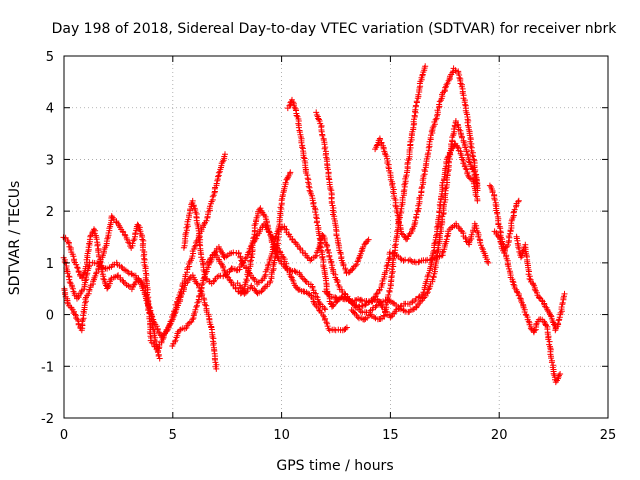  I want to click on x-tick-label-15: 15, so click(390, 435).